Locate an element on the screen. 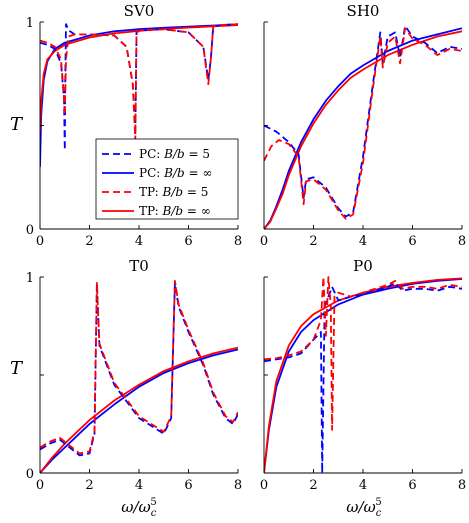  panel-title: SV0 is located at coordinates (139, 11).